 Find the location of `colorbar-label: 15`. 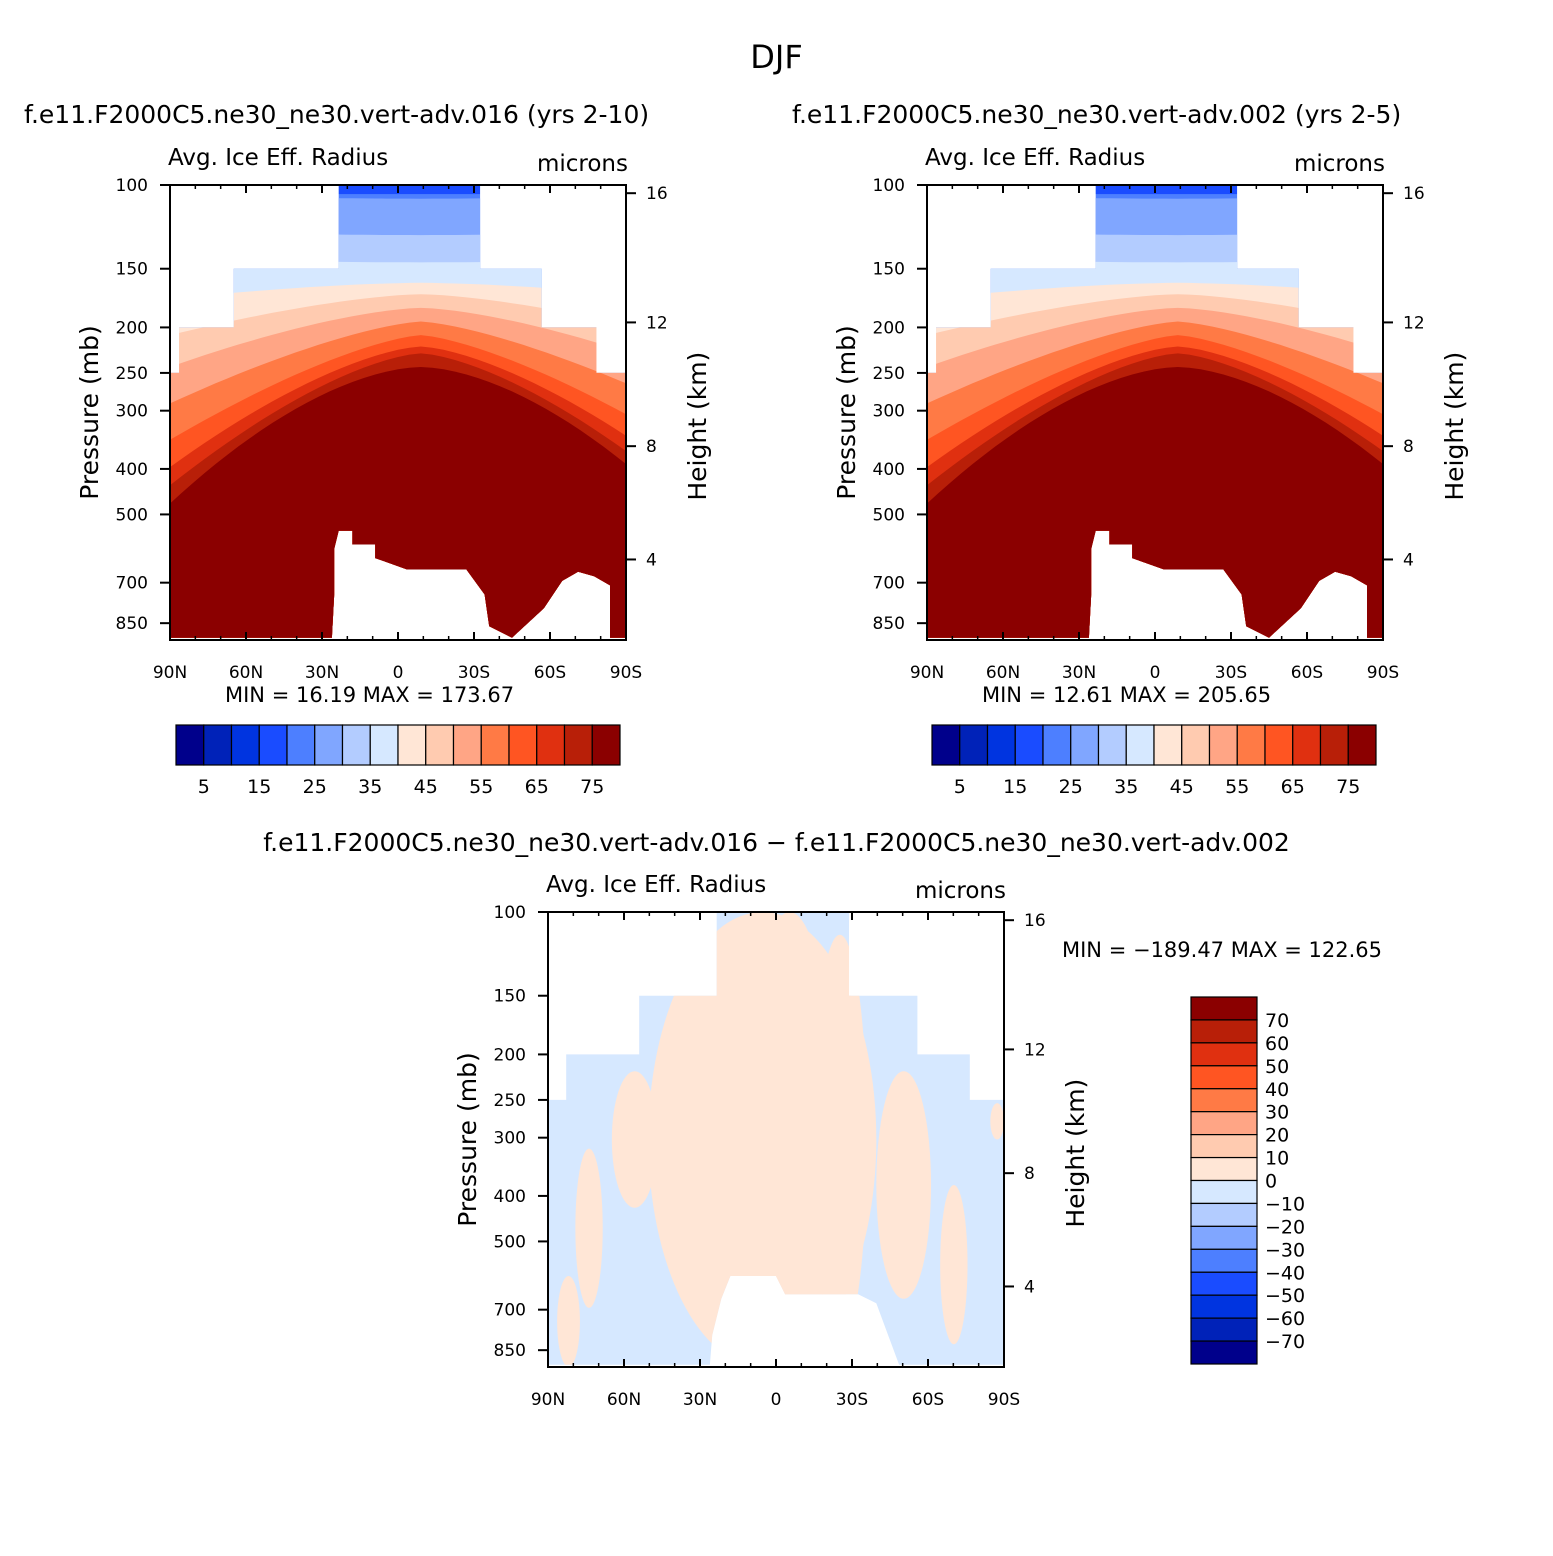

colorbar-label: 15 is located at coordinates (1015, 787).